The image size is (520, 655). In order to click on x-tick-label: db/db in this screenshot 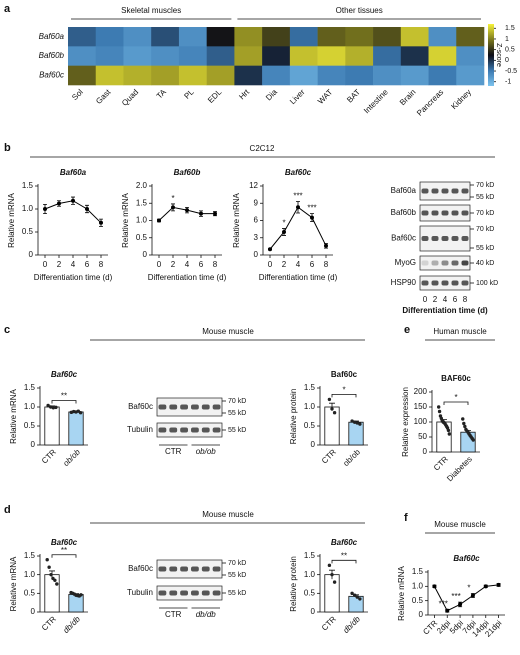, I will do `click(351, 624)`.